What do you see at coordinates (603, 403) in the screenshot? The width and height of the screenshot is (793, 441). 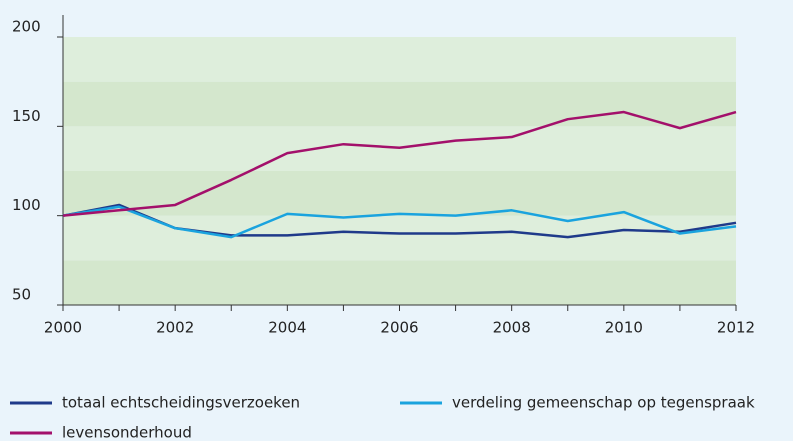 I see `legend-label: verdeling gemeenschap op tegenspraak` at bounding box center [603, 403].